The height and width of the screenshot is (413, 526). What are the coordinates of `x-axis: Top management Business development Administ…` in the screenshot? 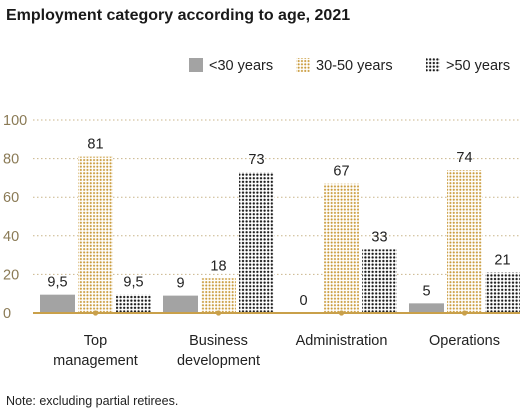 It's located at (276, 339).